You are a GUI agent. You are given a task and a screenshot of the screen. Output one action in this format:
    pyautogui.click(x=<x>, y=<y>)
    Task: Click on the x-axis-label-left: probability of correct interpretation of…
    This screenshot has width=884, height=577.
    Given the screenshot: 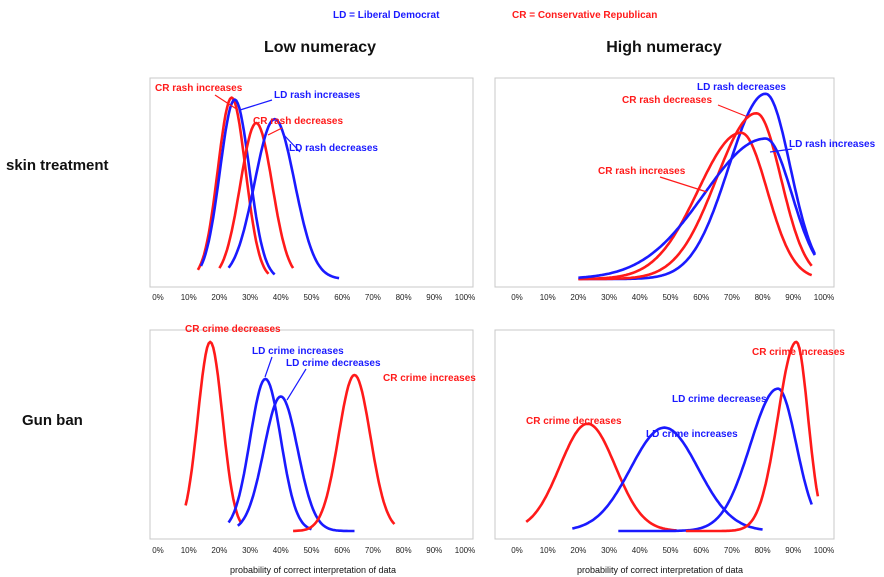 What is the action you would take?
    pyautogui.click(x=313, y=570)
    